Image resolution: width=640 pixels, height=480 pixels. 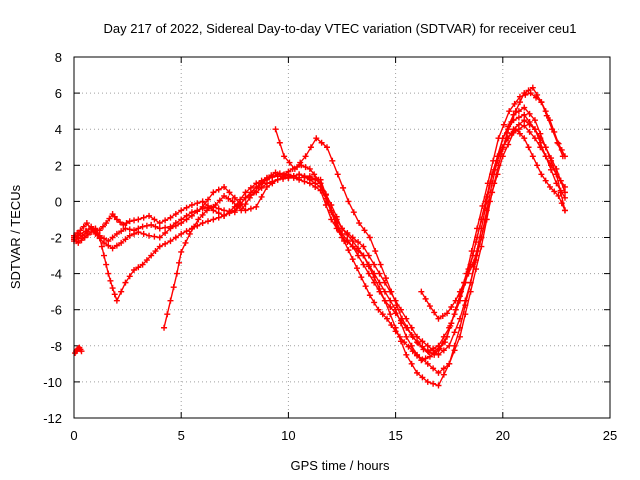 I want to click on y-tick-label: -2, so click(x=56, y=238).